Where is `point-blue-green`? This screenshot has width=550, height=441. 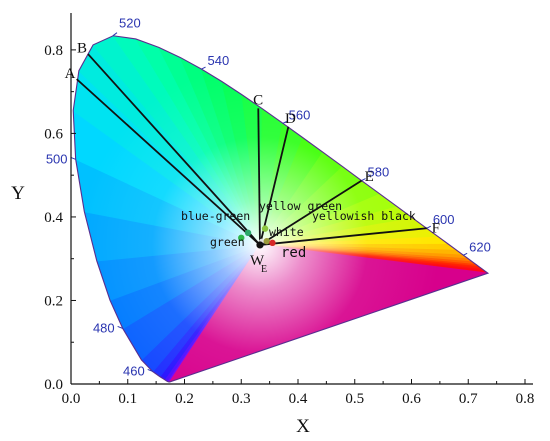
point-blue-green is located at coordinates (248, 233).